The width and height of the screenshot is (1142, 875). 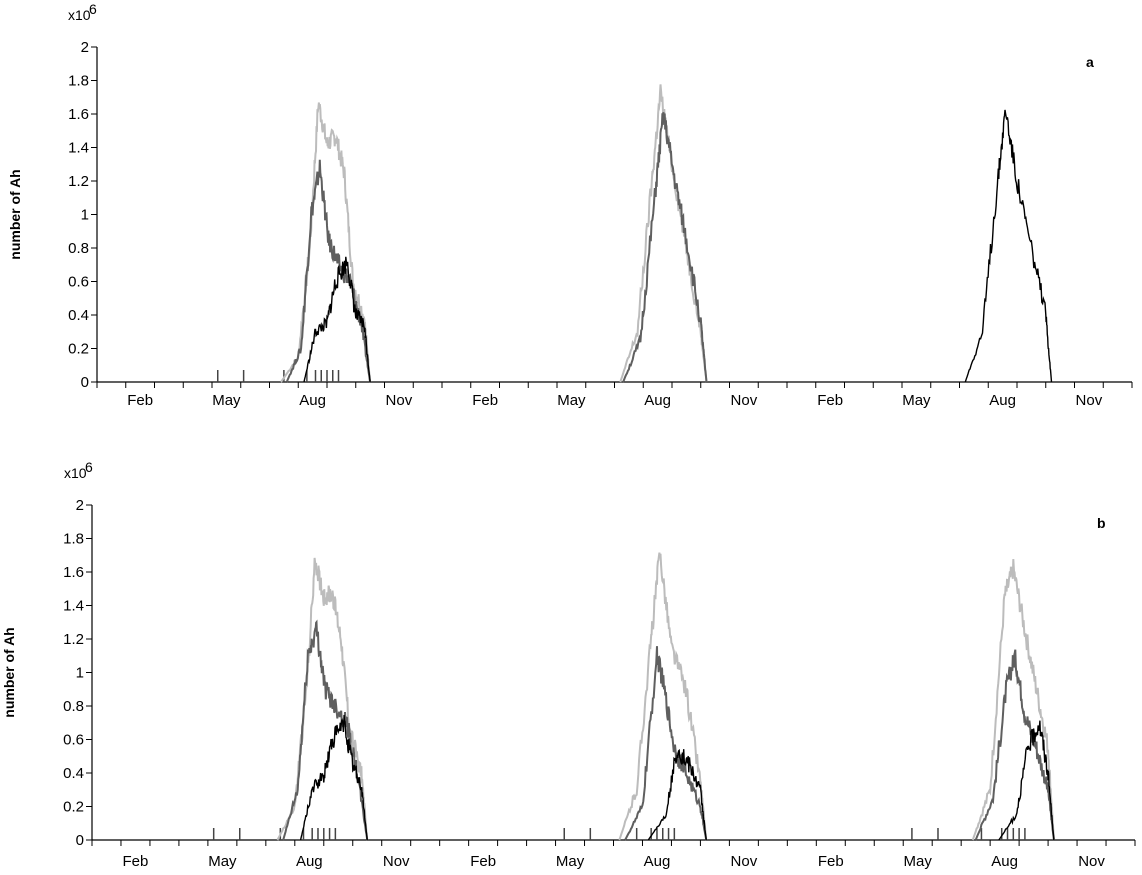 I want to click on panel-letter: b, so click(x=1101, y=523).